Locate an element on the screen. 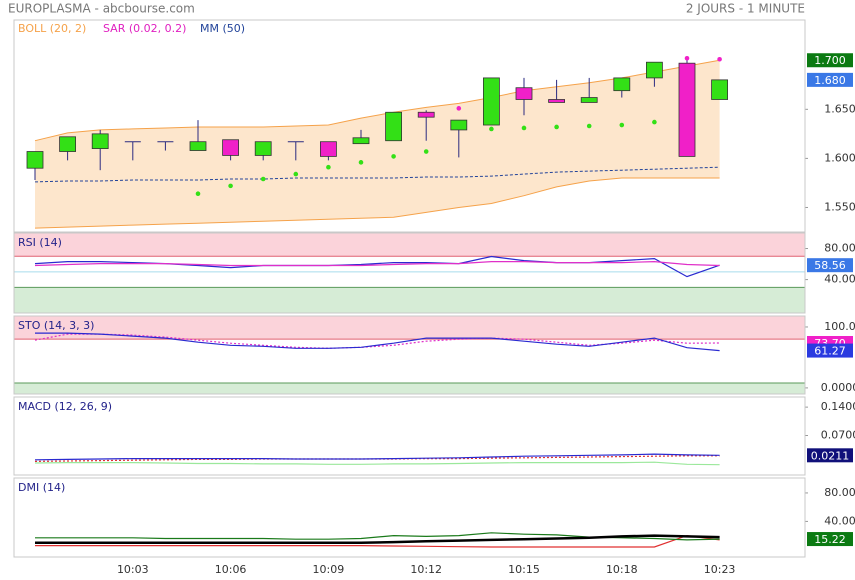 The width and height of the screenshot is (855, 580). x-tick-label: 10:23 is located at coordinates (720, 569).